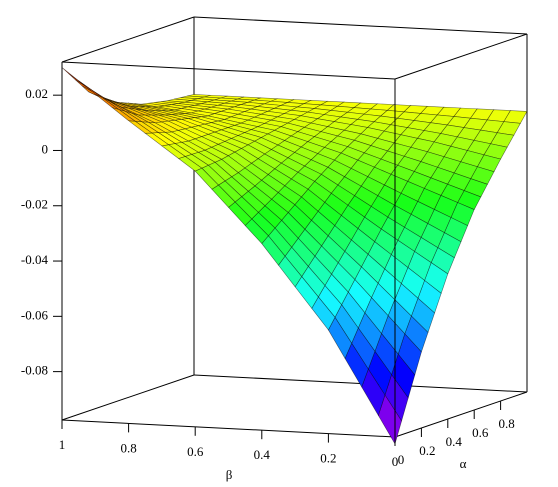 The height and width of the screenshot is (487, 558). I want to click on z-tick-label: -0.04, so click(35, 259).